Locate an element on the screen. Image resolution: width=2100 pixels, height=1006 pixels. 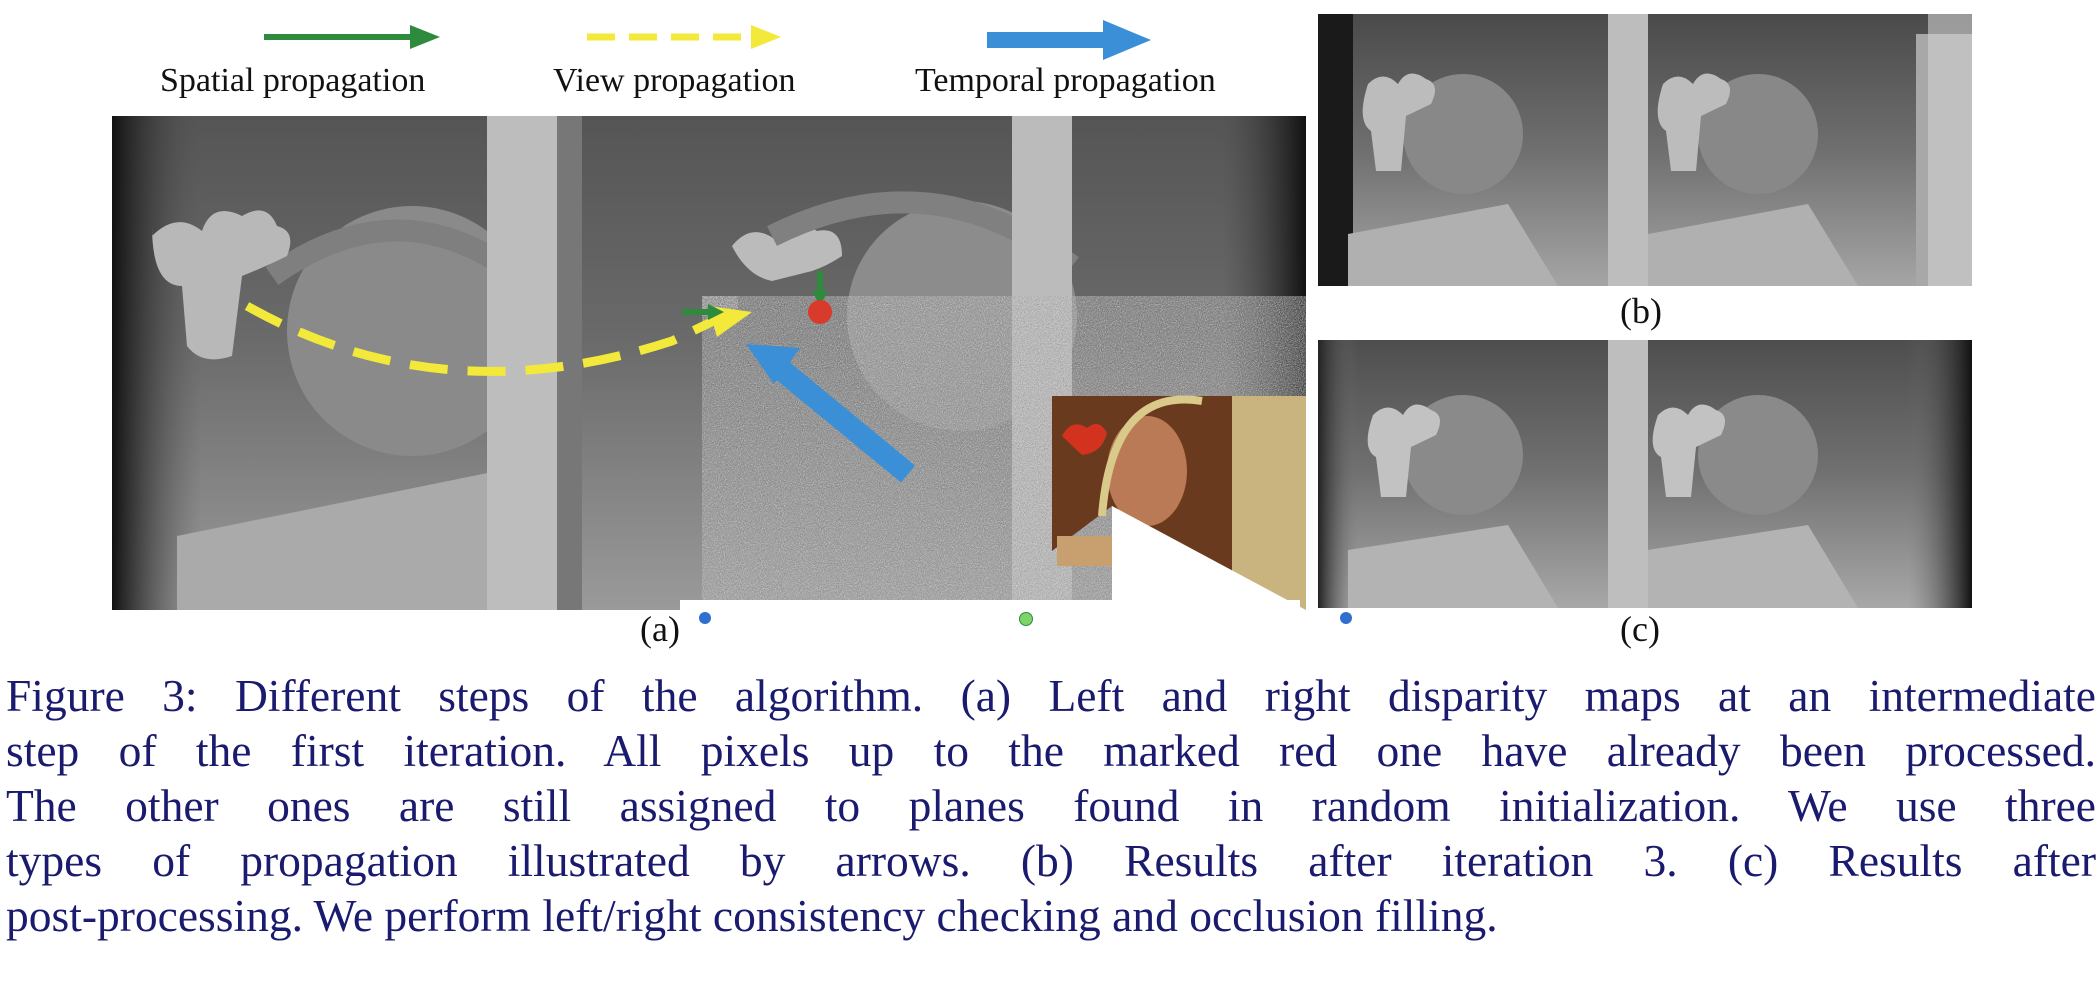
panel-b is located at coordinates (1645, 150).